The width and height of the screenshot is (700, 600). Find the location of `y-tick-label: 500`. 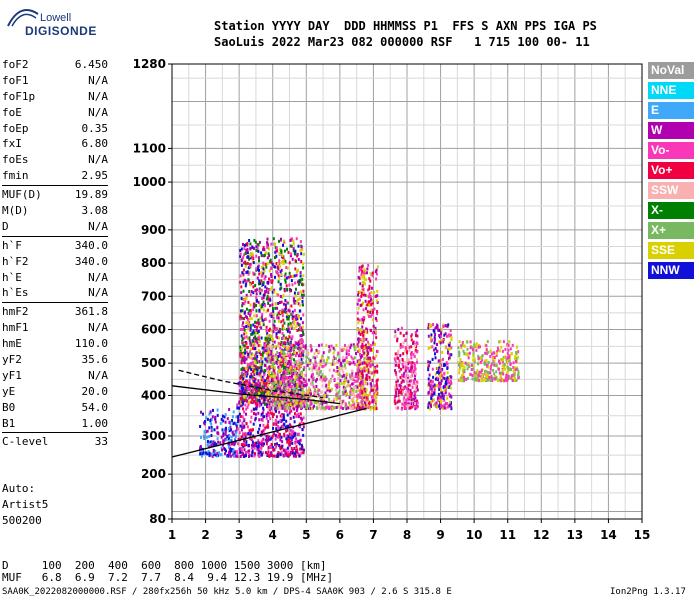

y-tick-label: 500 is located at coordinates (153, 363).